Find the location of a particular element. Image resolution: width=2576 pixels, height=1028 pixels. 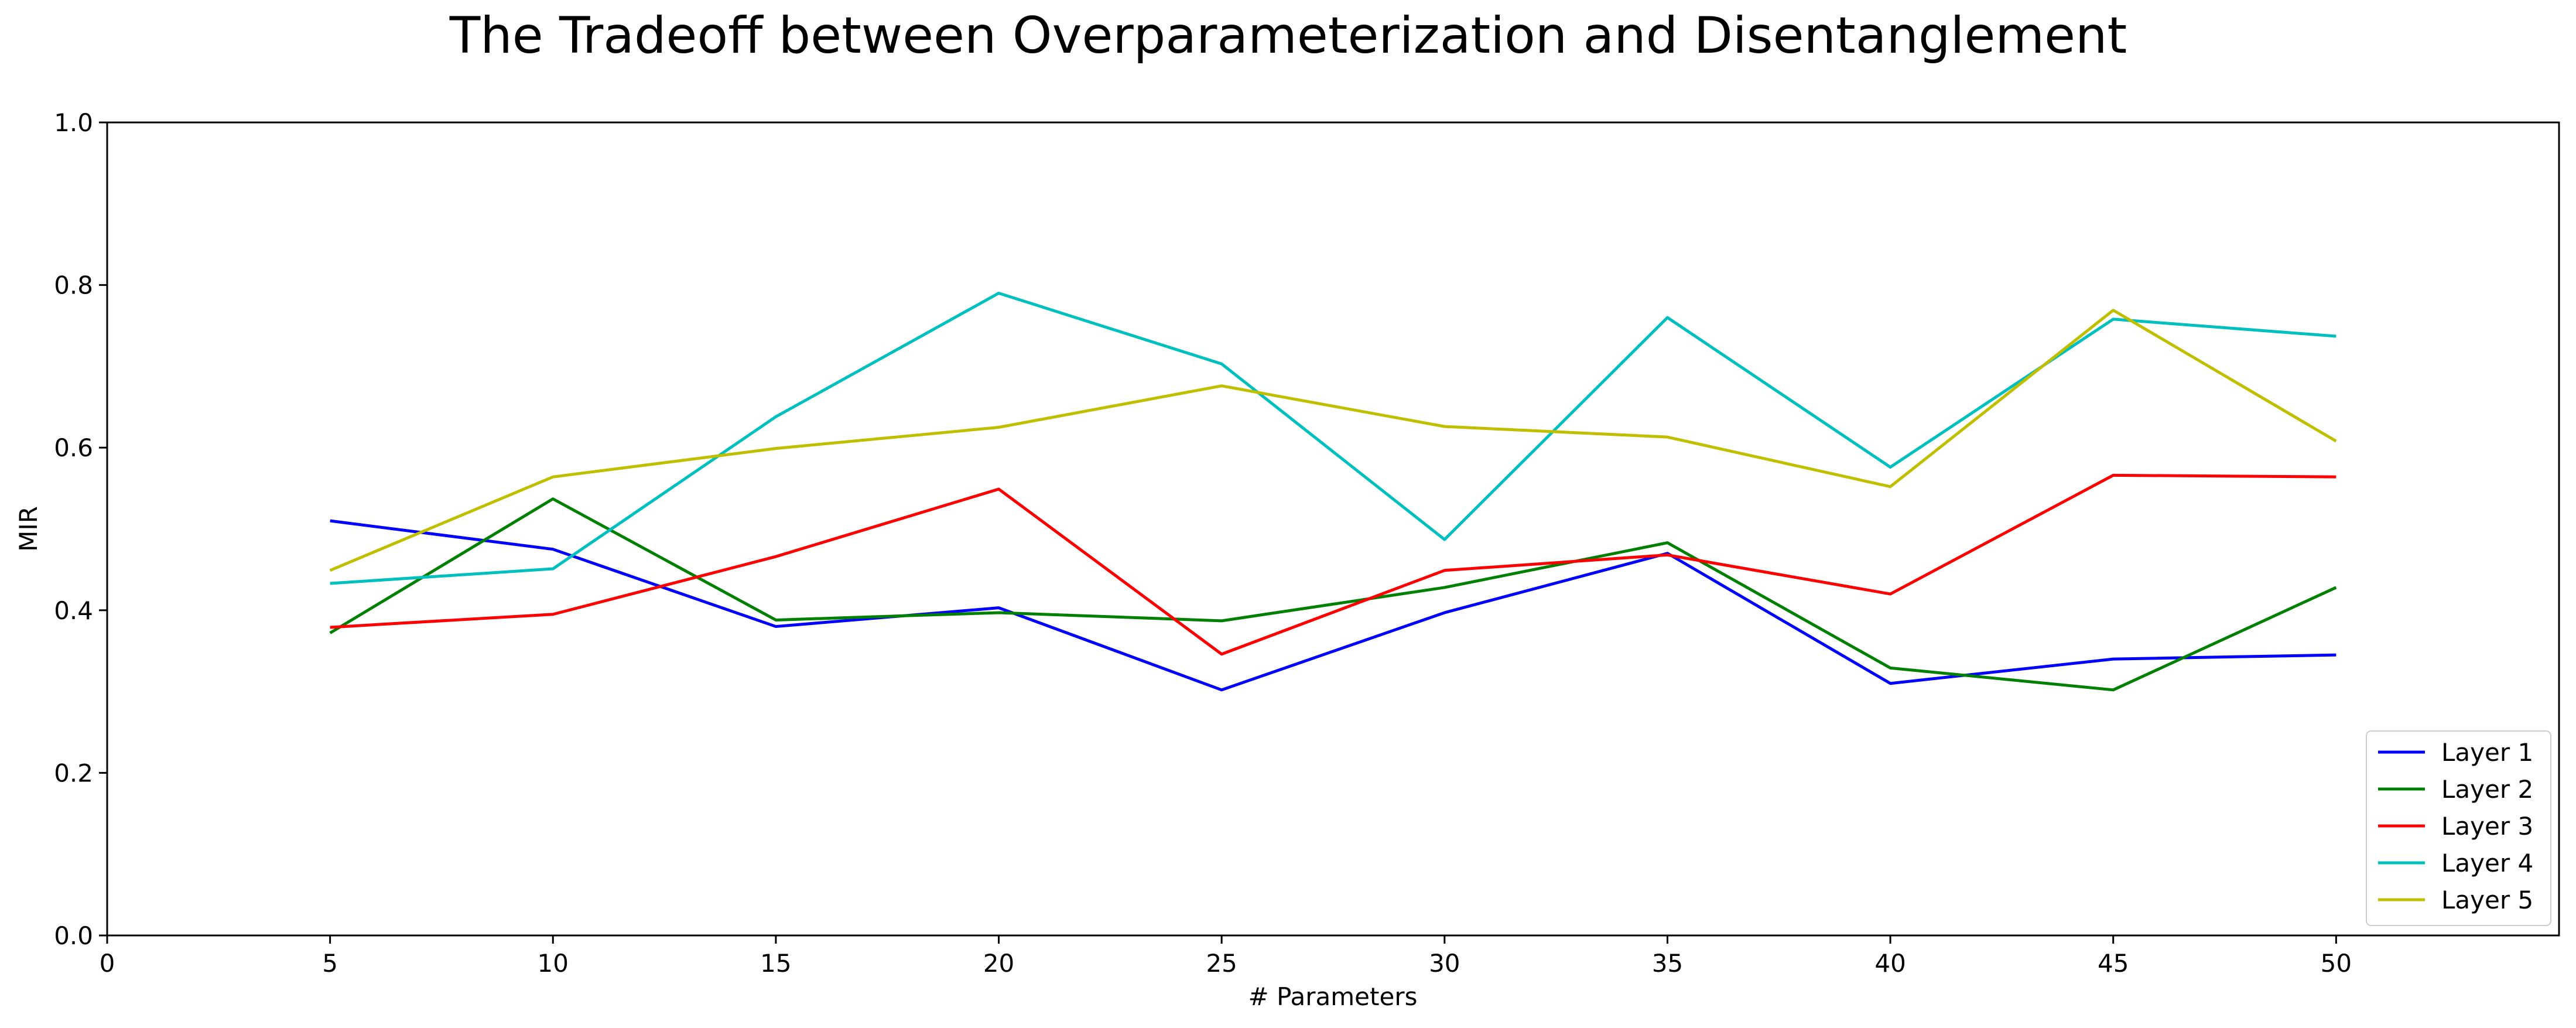

x-tick-label: 15 is located at coordinates (776, 963).